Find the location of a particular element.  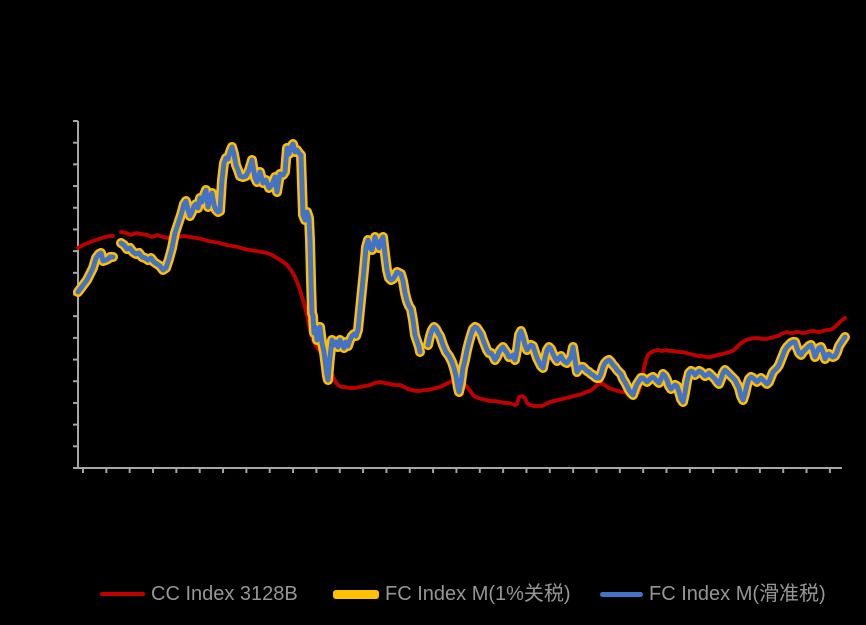

legend-item-fc-index-1pct-tariff: FC Index M(1%关税) is located at coordinates (452, 594).